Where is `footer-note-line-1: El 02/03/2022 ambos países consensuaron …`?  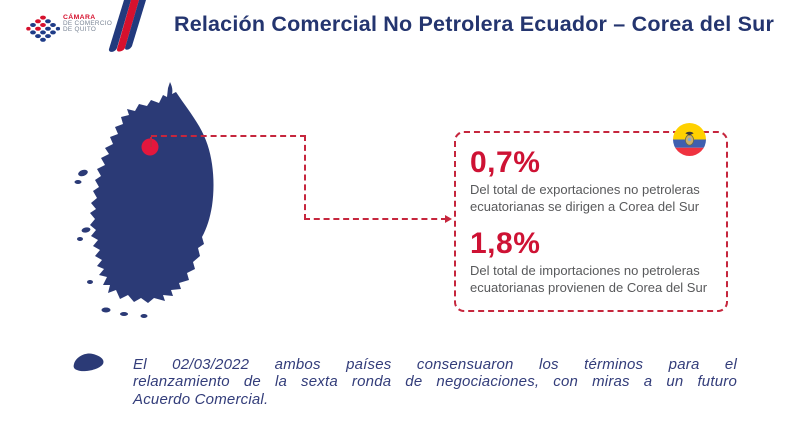
footer-note-line-1: El 02/03/2022 ambos países consensuaron … is located at coordinates (435, 364).